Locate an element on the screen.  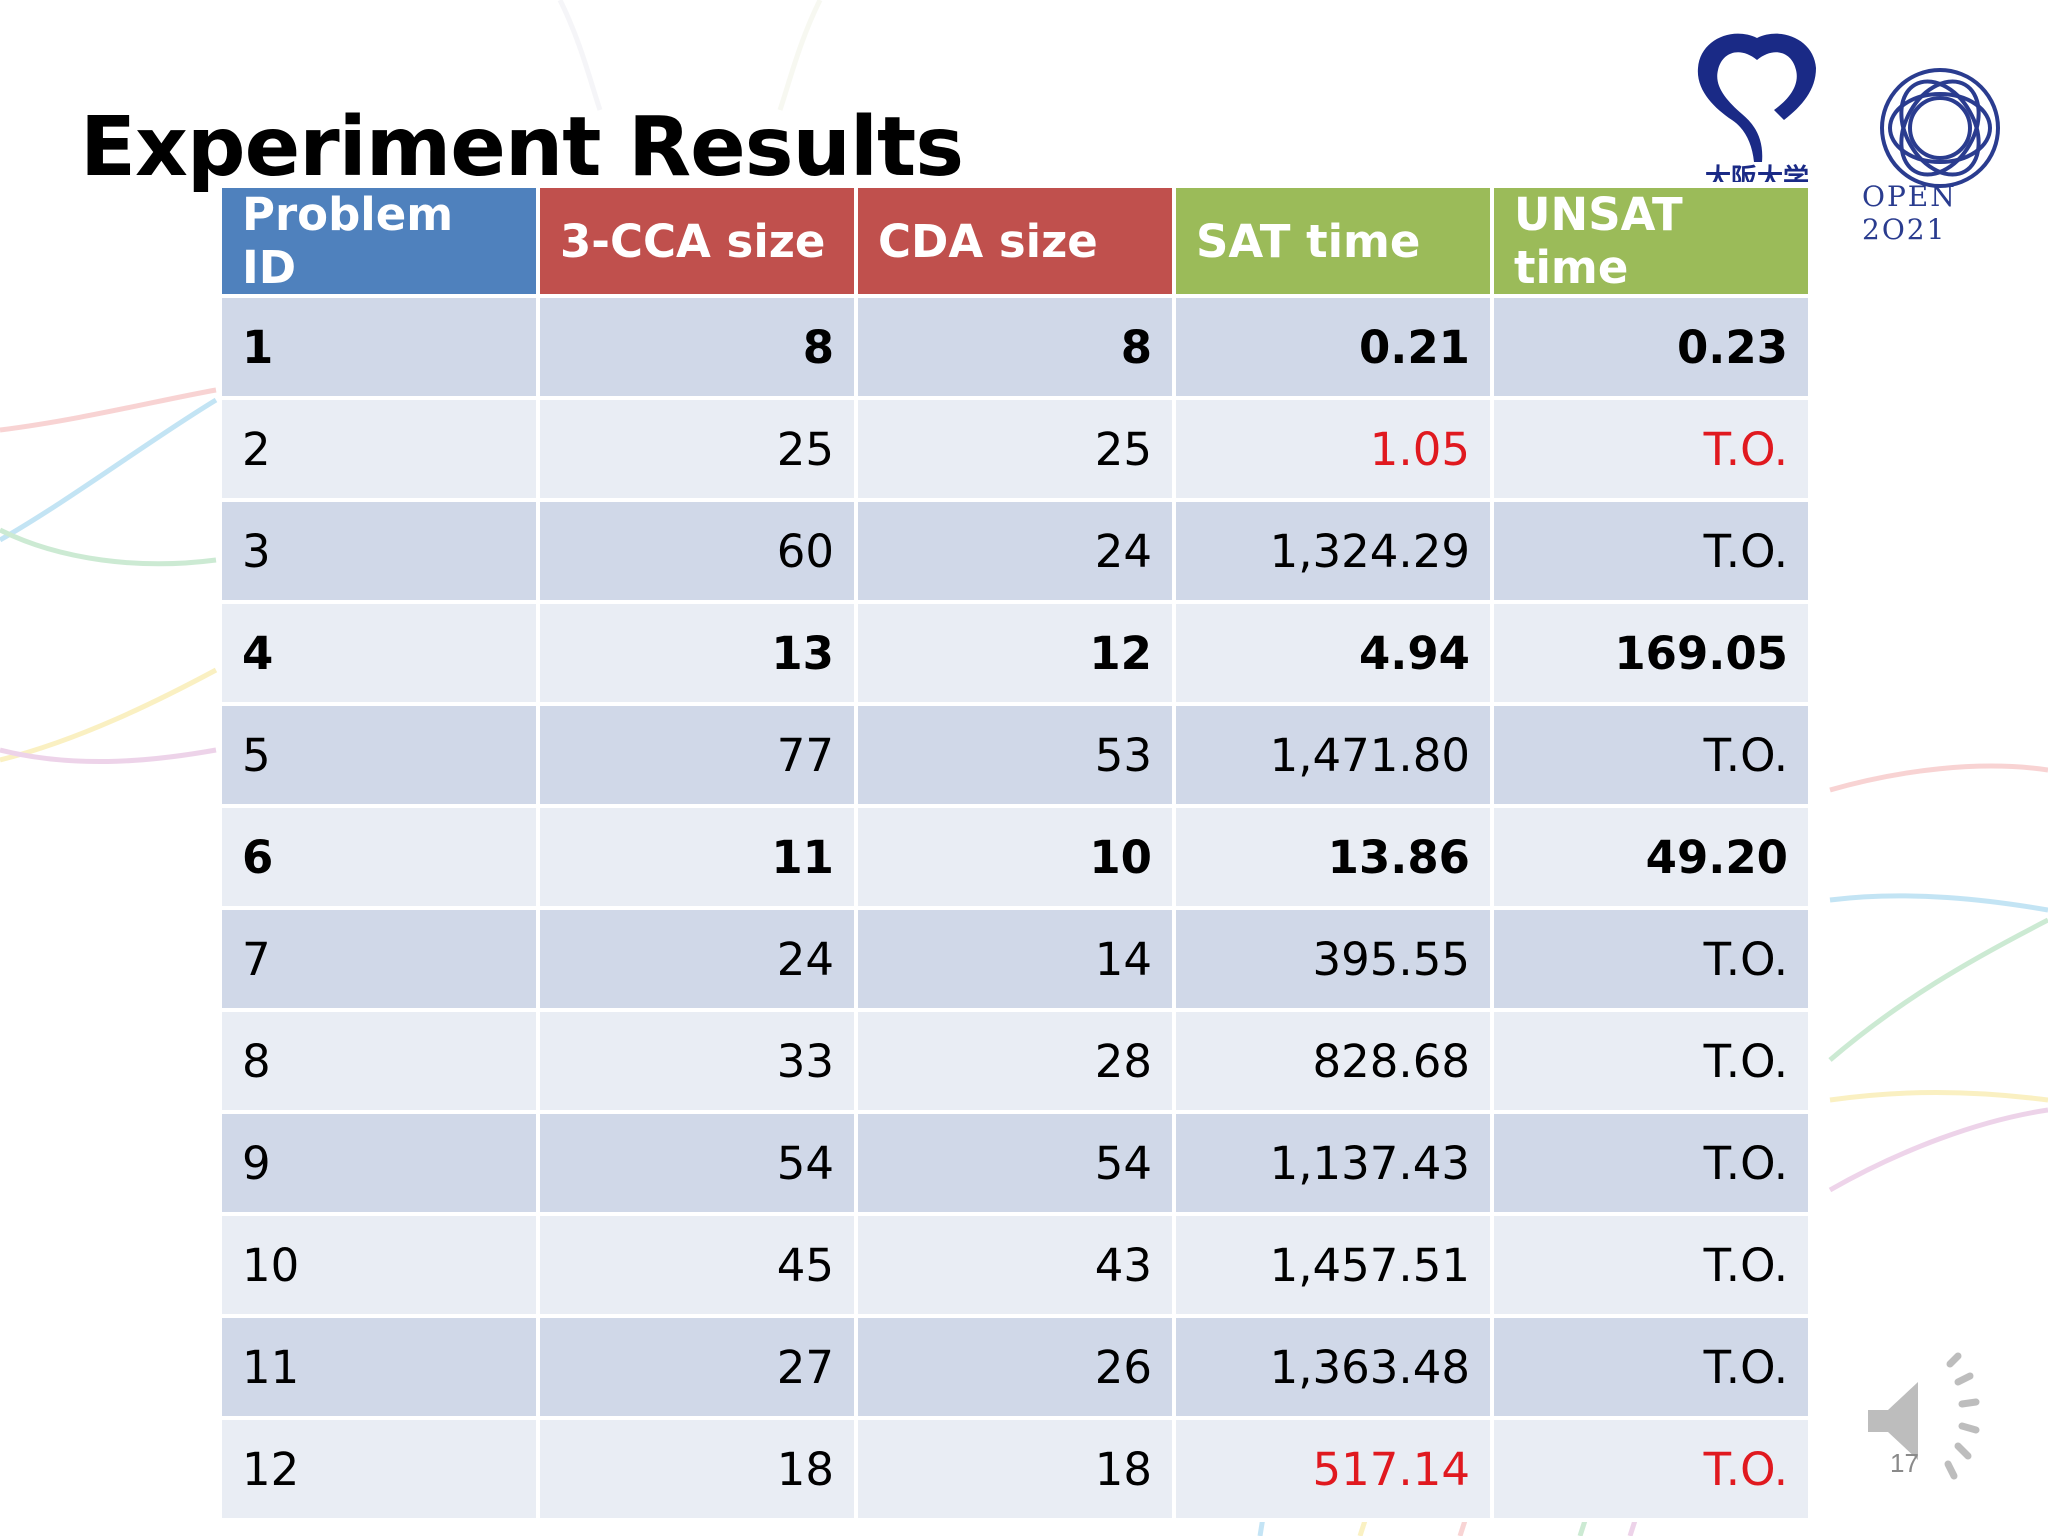
table-row: 11 27 26 1,363.48 T.O. is located at coordinates (1015, 1367).